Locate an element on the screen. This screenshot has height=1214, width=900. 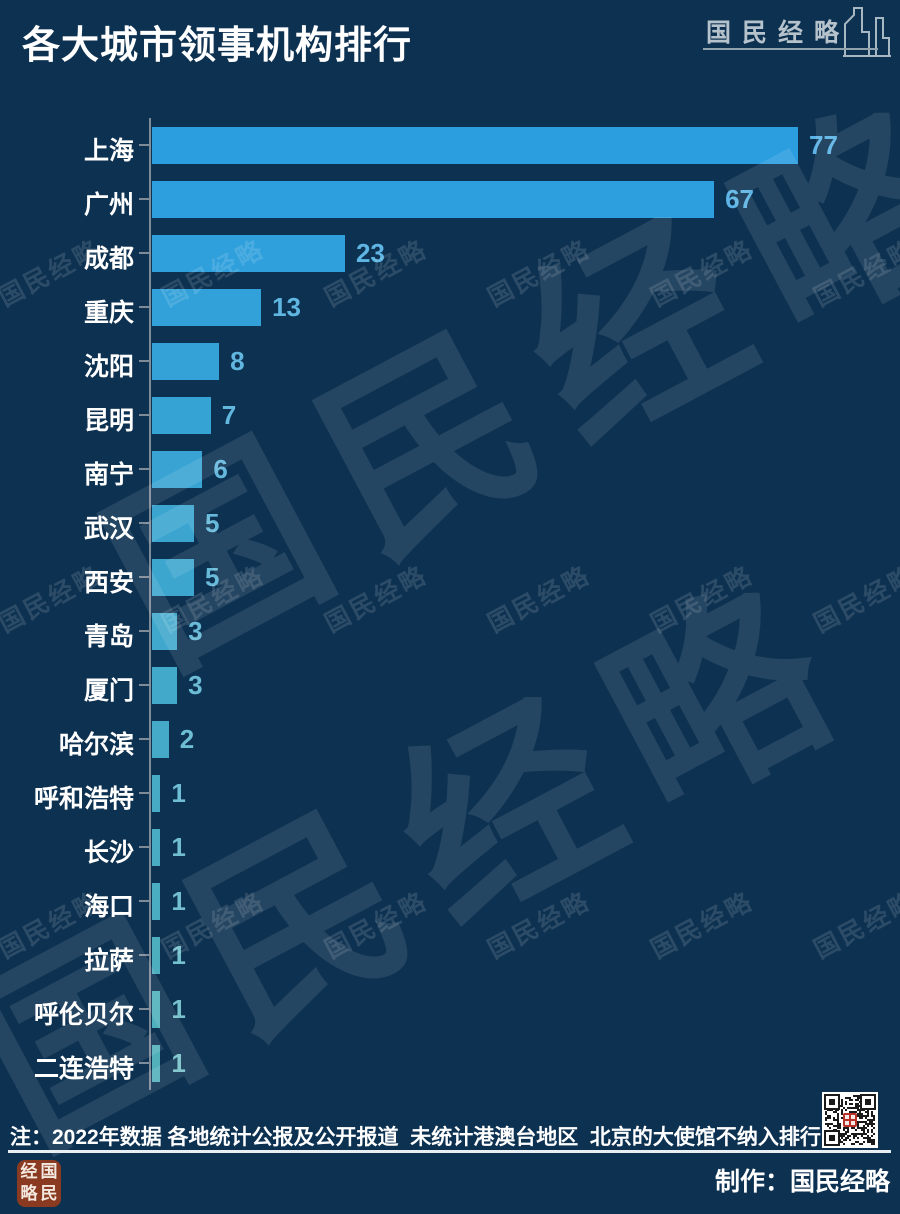
bar-row: 武汉 5 is located at coordinates (450, 523).